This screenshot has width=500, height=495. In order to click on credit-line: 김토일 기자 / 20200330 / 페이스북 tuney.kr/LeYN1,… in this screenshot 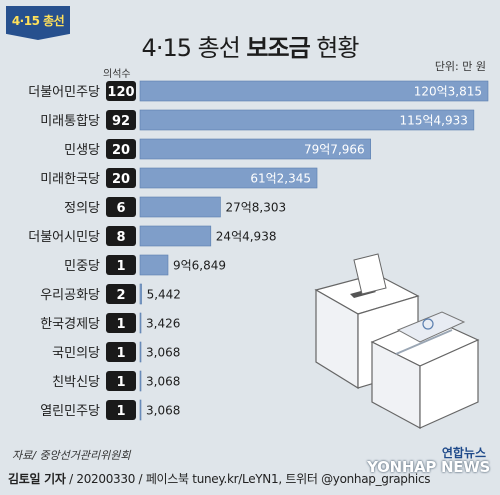, I will do `click(219, 478)`.